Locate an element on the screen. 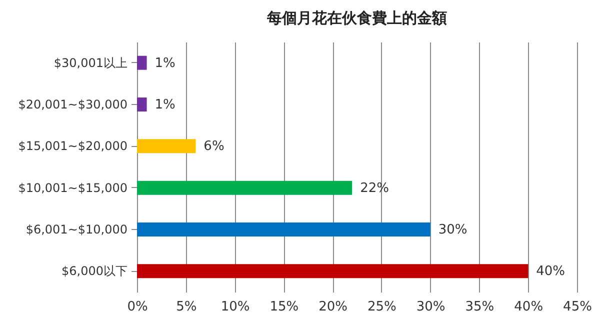 Image resolution: width=610 pixels, height=329 pixels. x-tick-label: 5% is located at coordinates (186, 307).